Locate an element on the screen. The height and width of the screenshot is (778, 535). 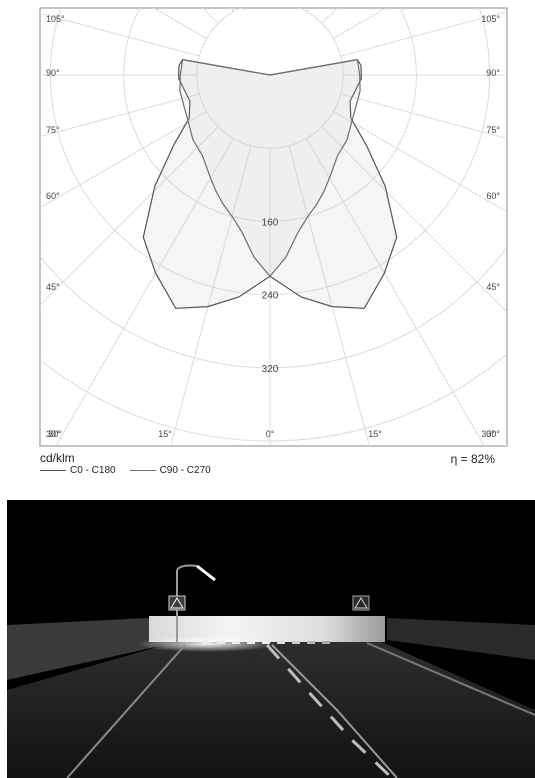
radial-tick-label: 160 is located at coordinates (270, 222).